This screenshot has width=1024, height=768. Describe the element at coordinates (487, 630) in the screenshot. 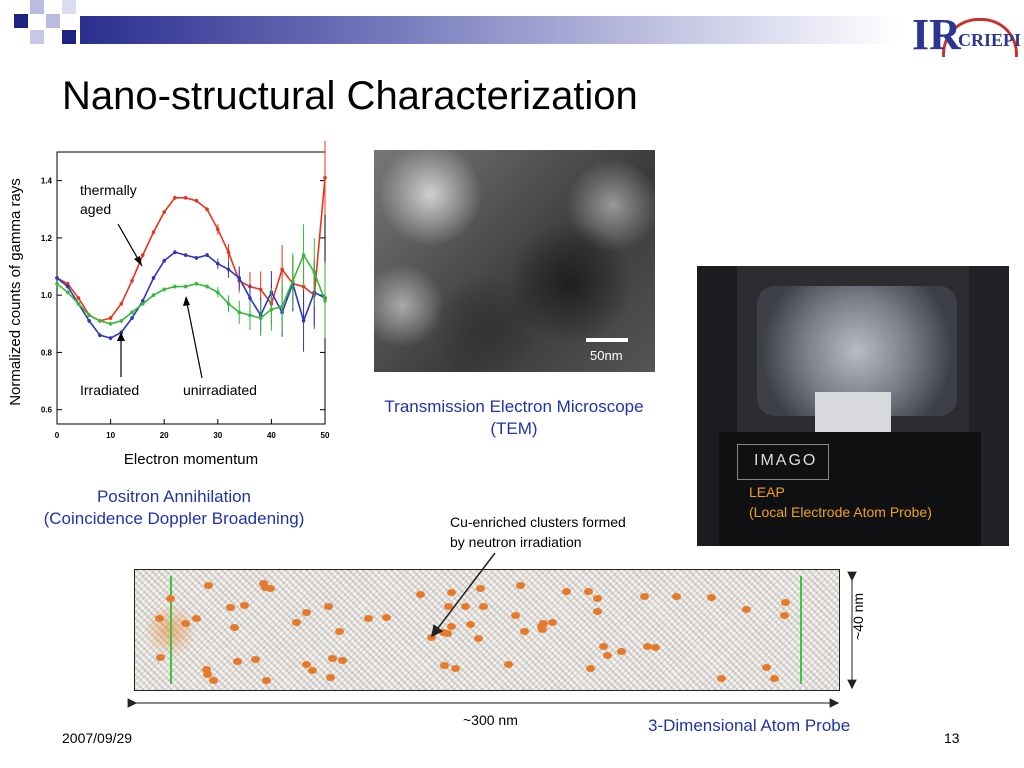

I see `atom-probe-reconstruction` at that location.